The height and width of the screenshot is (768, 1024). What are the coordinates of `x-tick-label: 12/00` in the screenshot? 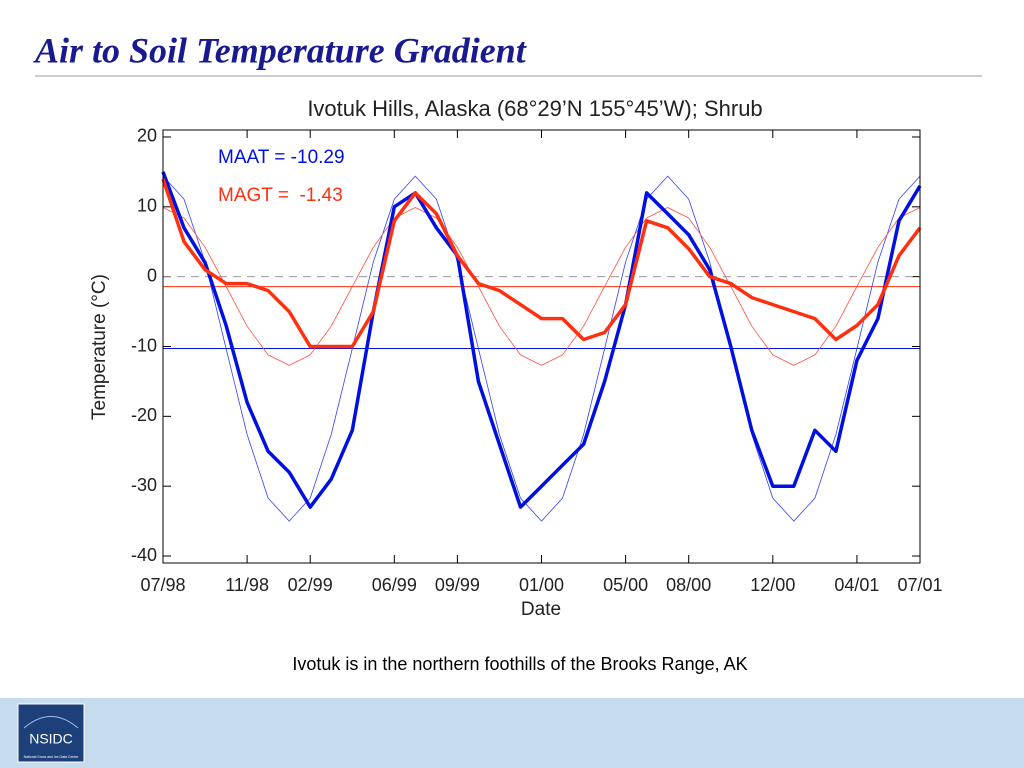 It's located at (772, 585).